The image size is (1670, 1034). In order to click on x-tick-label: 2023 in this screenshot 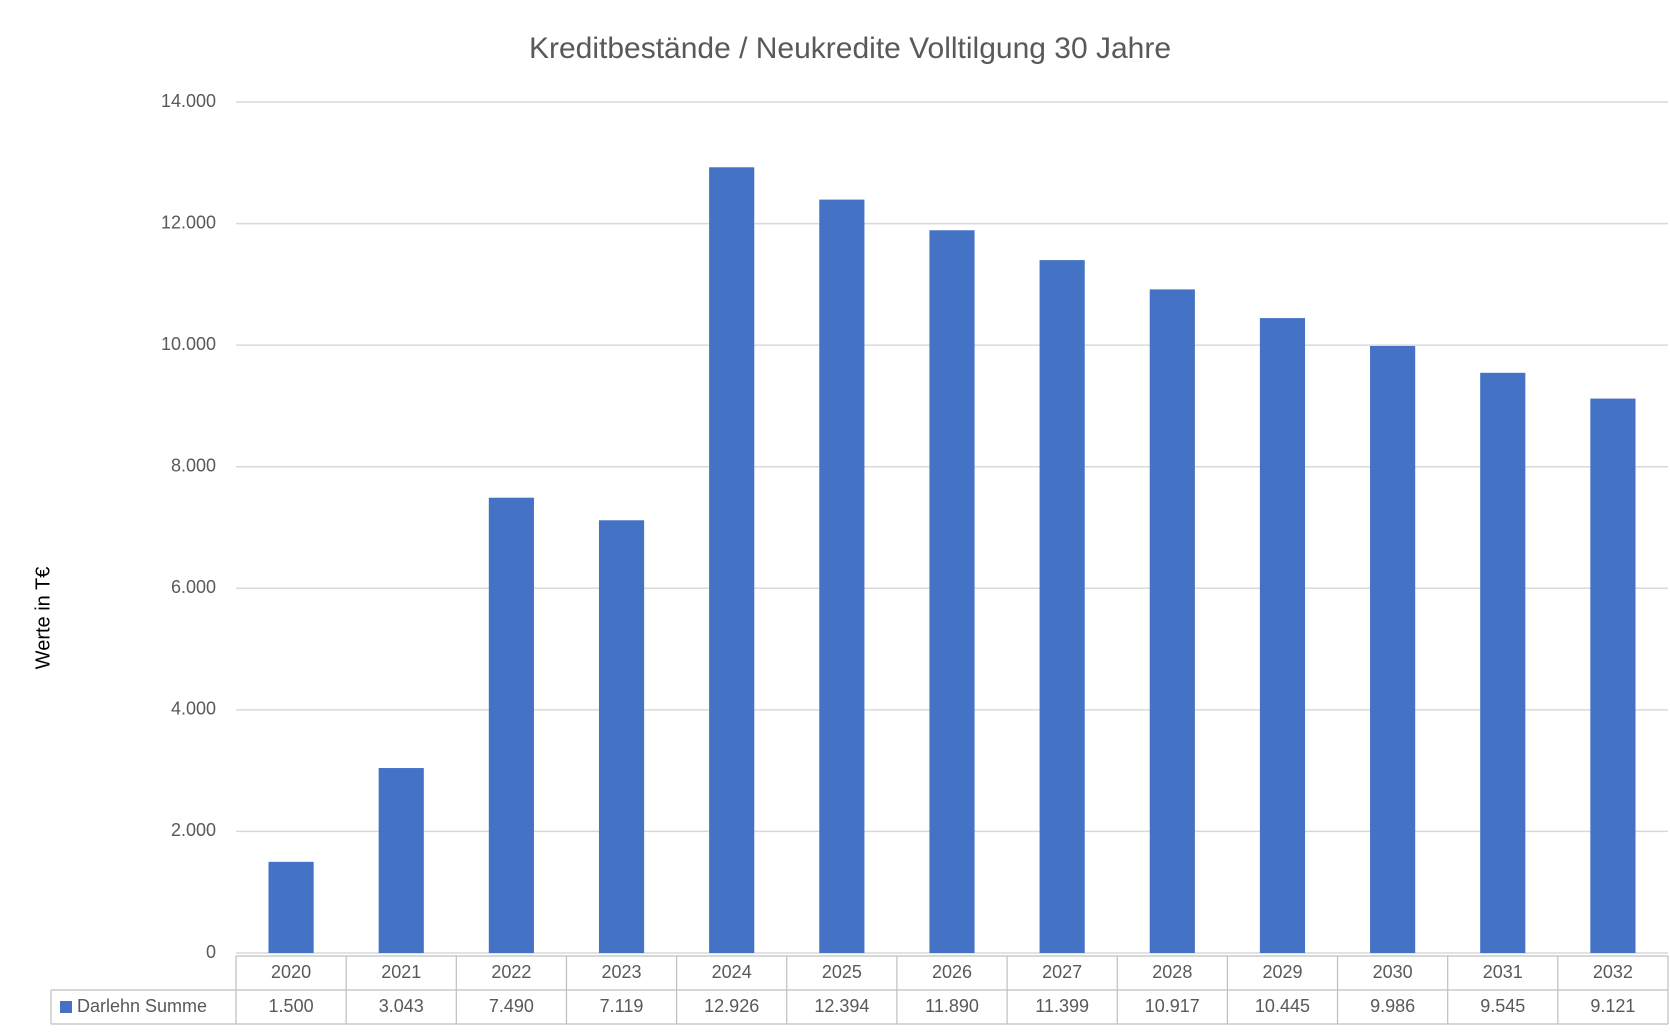, I will do `click(622, 972)`.